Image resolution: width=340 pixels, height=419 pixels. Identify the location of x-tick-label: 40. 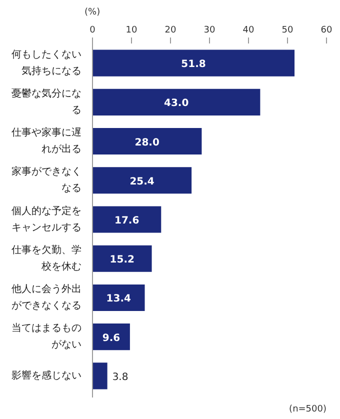
(248, 31).